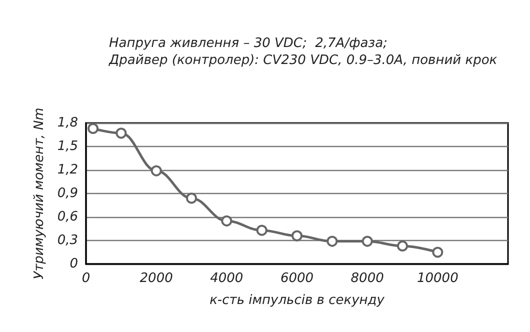  Describe the element at coordinates (437, 278) in the screenshot. I see `x-tick-label: 10000` at that location.